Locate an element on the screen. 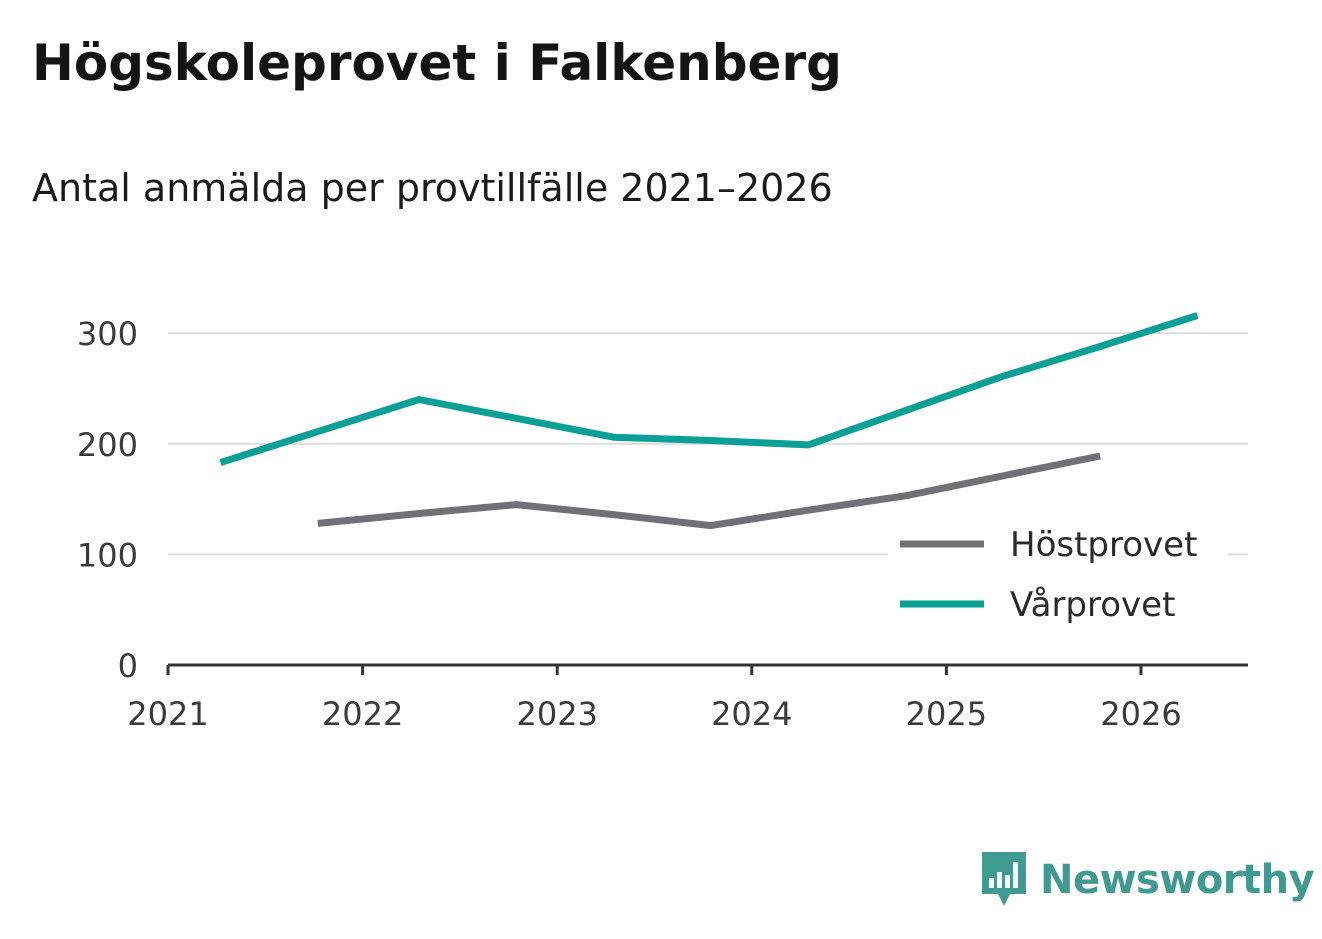 The image size is (1322, 939). legend-label-h-stprovet: Höstprovet is located at coordinates (1103, 545).